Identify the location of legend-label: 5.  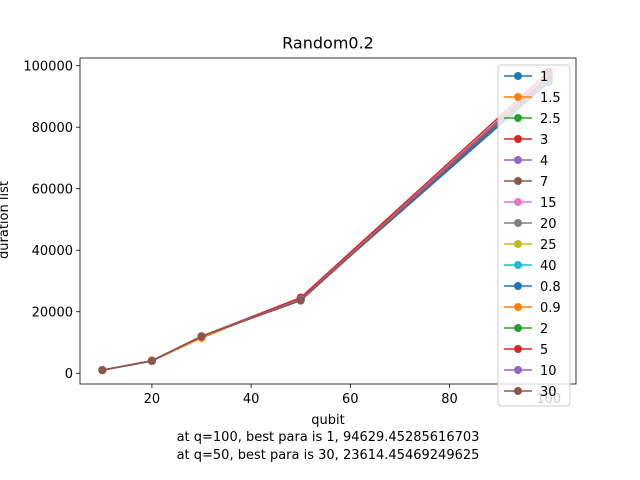
(544, 350).